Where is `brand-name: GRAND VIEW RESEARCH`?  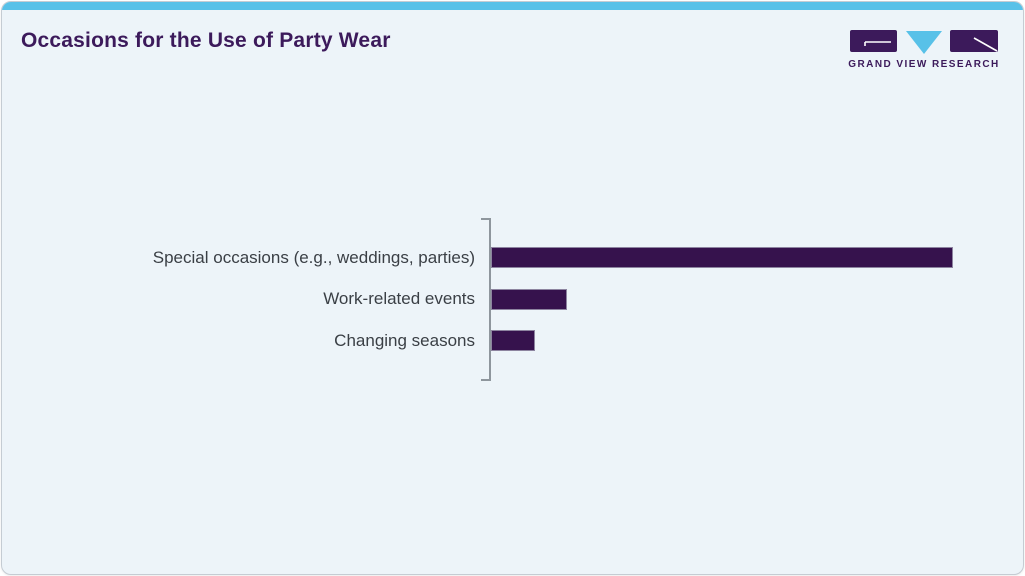
brand-name: GRAND VIEW RESEARCH is located at coordinates (924, 64).